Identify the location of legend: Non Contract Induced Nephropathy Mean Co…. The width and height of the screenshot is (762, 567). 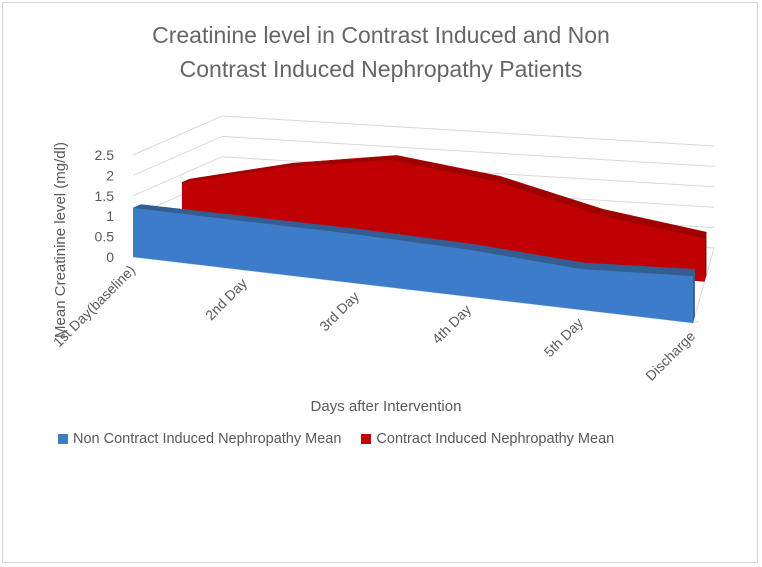
(336, 439).